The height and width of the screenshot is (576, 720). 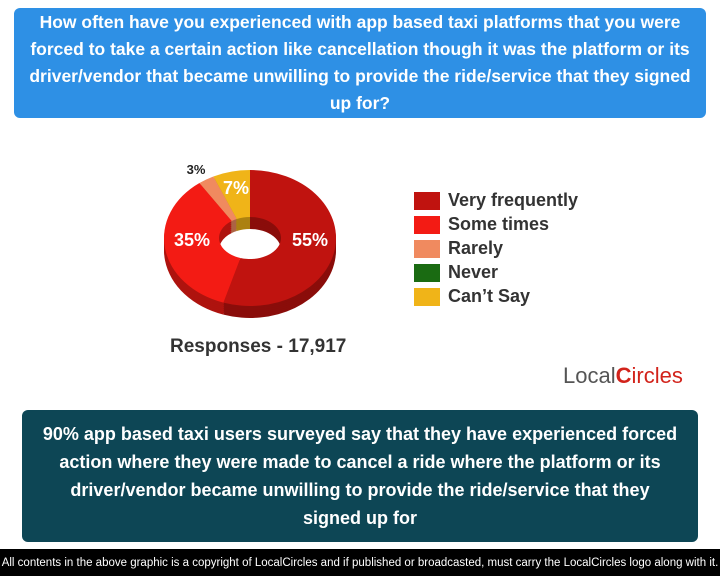 I want to click on donut-chart: 55% 35% 3% 7%, so click(x=249, y=240).